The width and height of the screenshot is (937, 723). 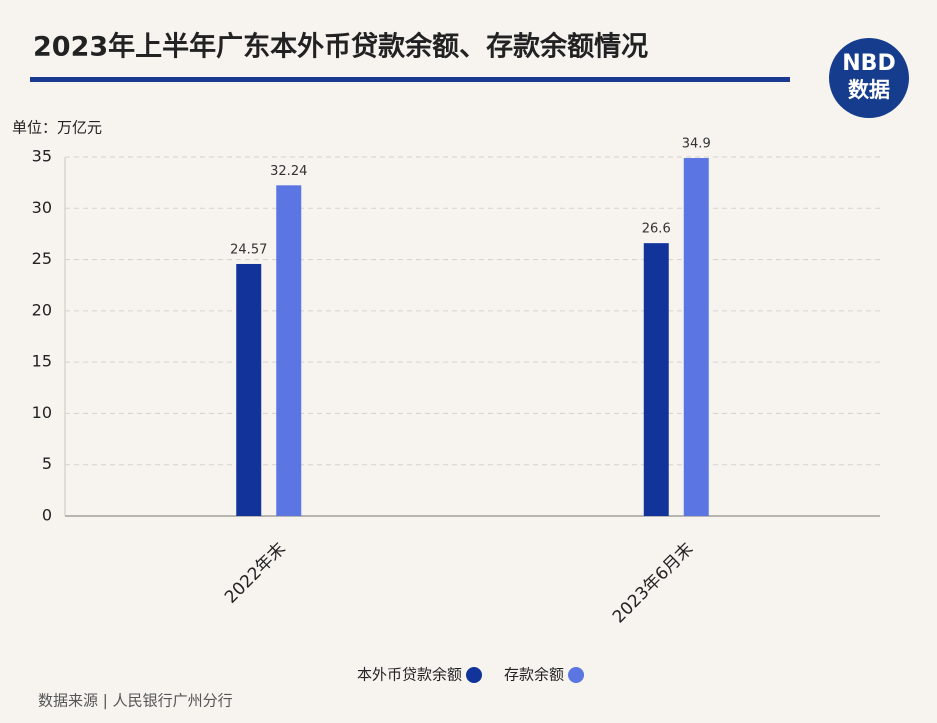 I want to click on y-tick-label: 30, so click(x=42, y=207).